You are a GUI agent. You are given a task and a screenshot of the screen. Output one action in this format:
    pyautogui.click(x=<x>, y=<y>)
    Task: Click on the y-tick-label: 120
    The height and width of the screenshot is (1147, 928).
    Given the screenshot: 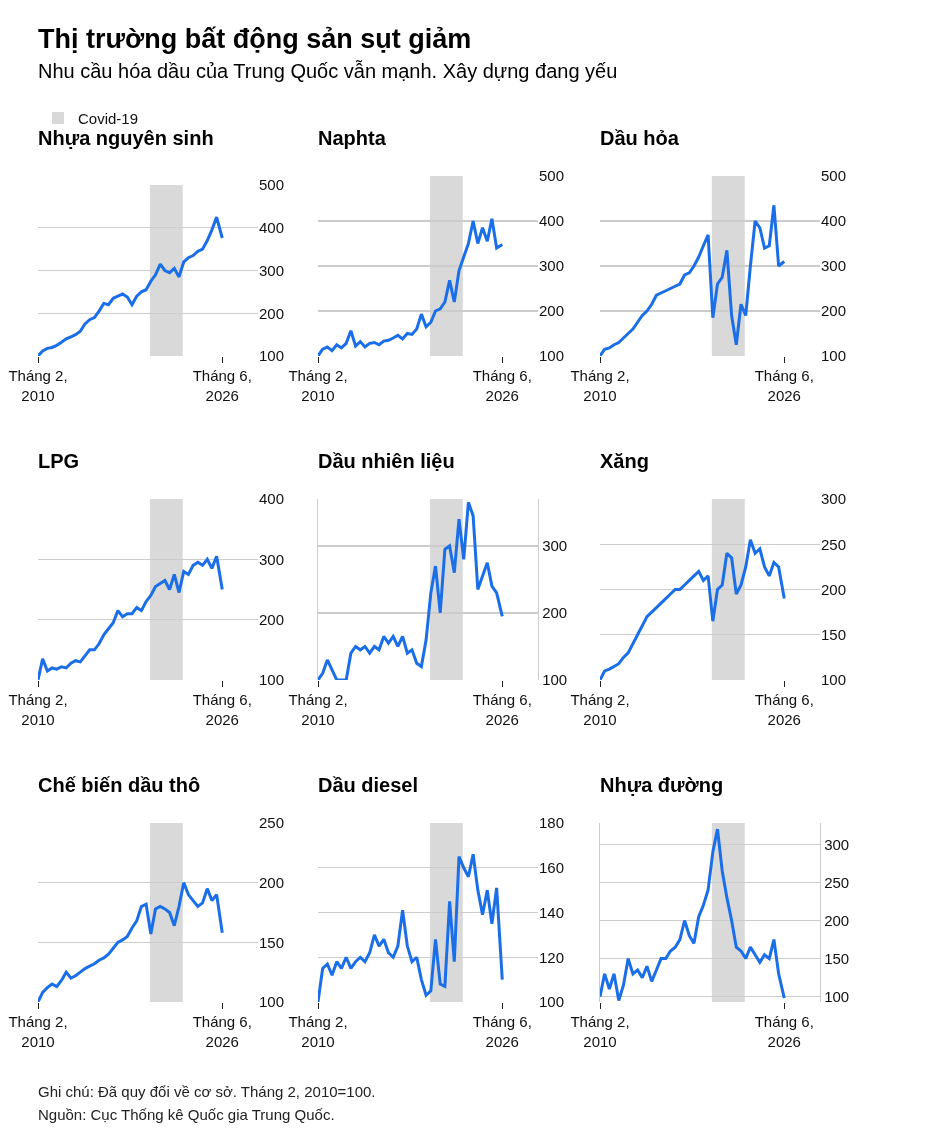 What is the action you would take?
    pyautogui.click(x=552, y=957)
    